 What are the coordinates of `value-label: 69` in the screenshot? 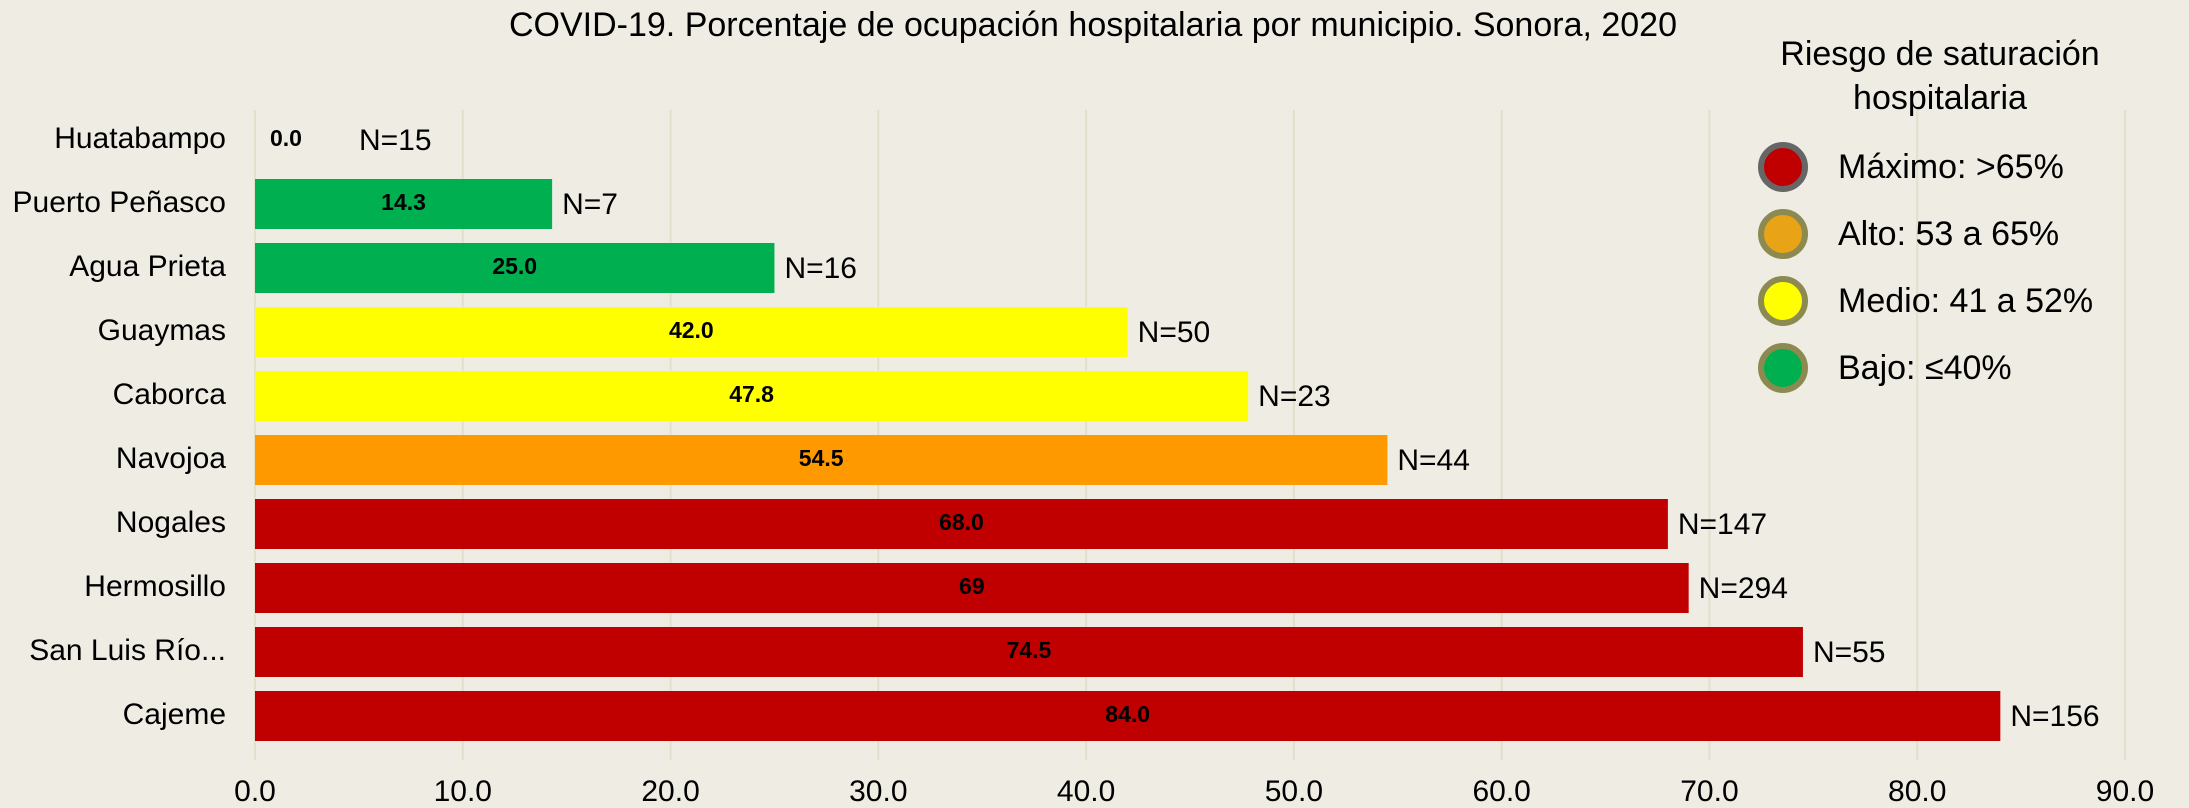 It's located at (972, 586).